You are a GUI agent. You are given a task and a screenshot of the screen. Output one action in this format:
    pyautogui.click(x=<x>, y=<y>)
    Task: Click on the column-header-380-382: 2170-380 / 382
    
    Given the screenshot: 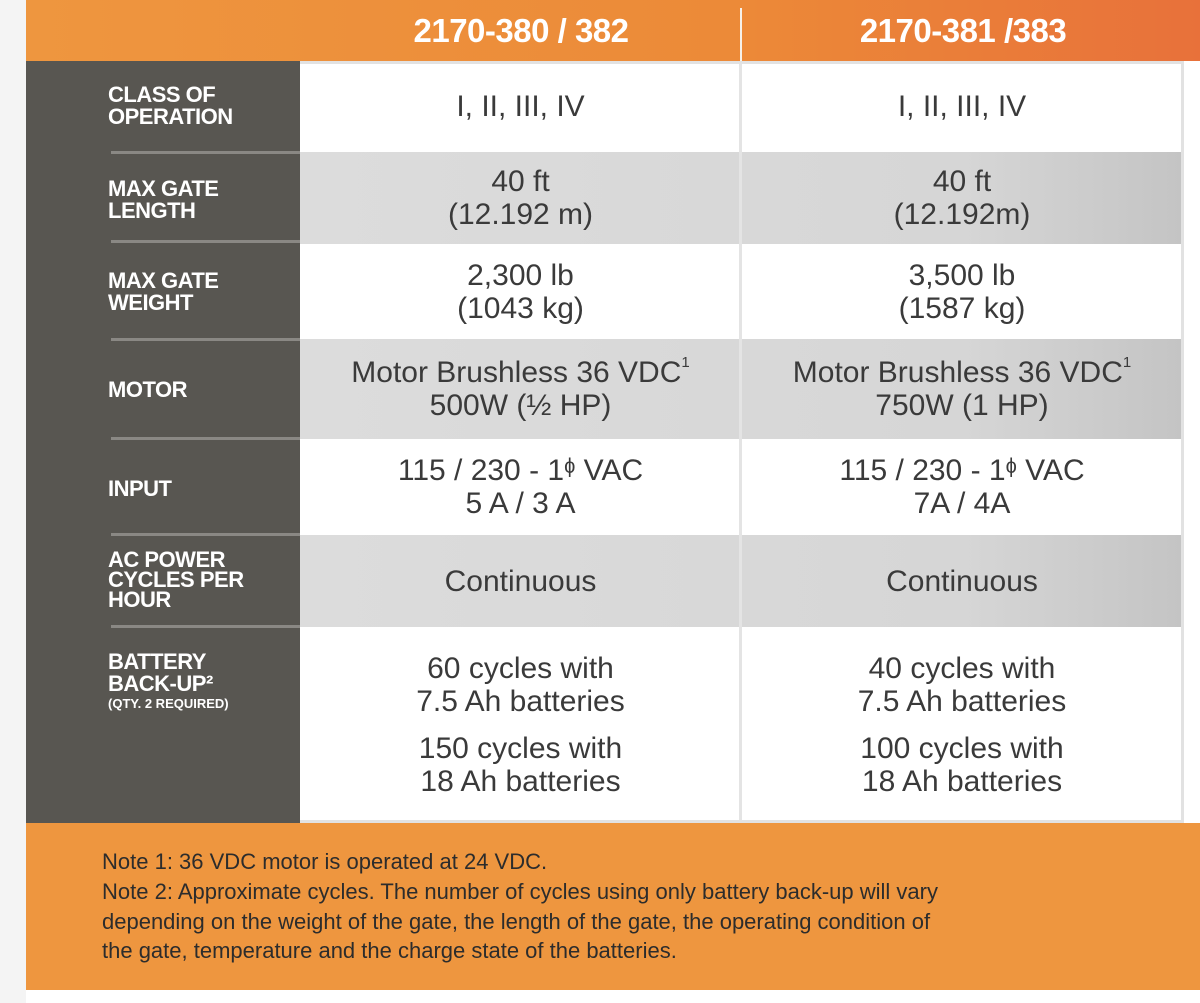 What is the action you would take?
    pyautogui.click(x=521, y=30)
    